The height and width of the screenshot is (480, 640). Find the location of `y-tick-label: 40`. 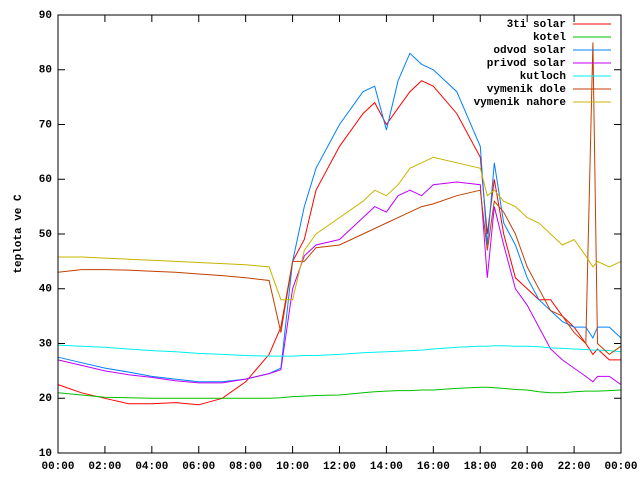

y-tick-label: 40 is located at coordinates (45, 290).